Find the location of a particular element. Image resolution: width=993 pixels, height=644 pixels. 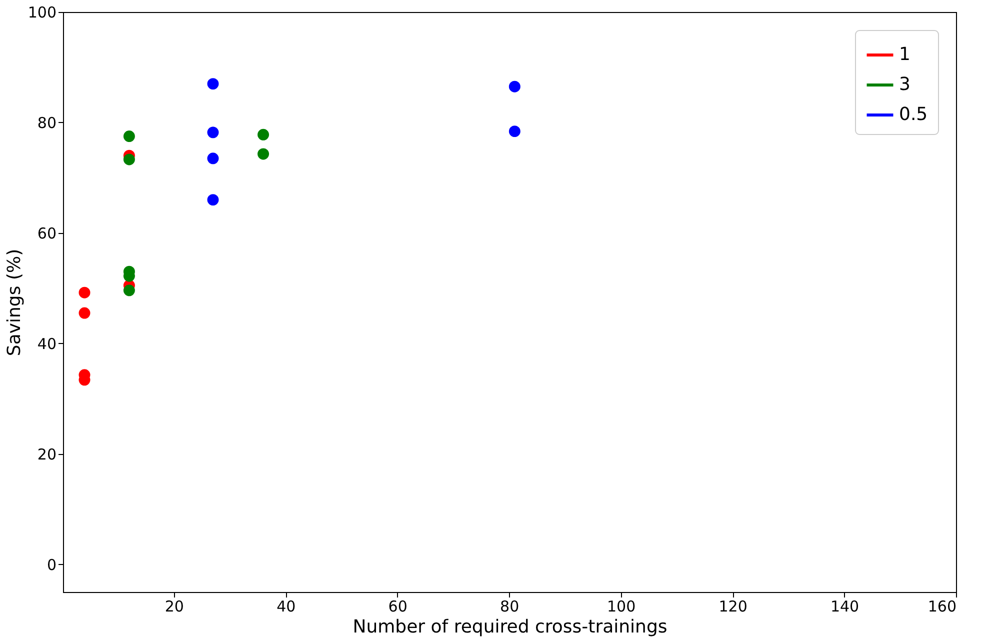

y-tick-label: 40 is located at coordinates (46, 343).